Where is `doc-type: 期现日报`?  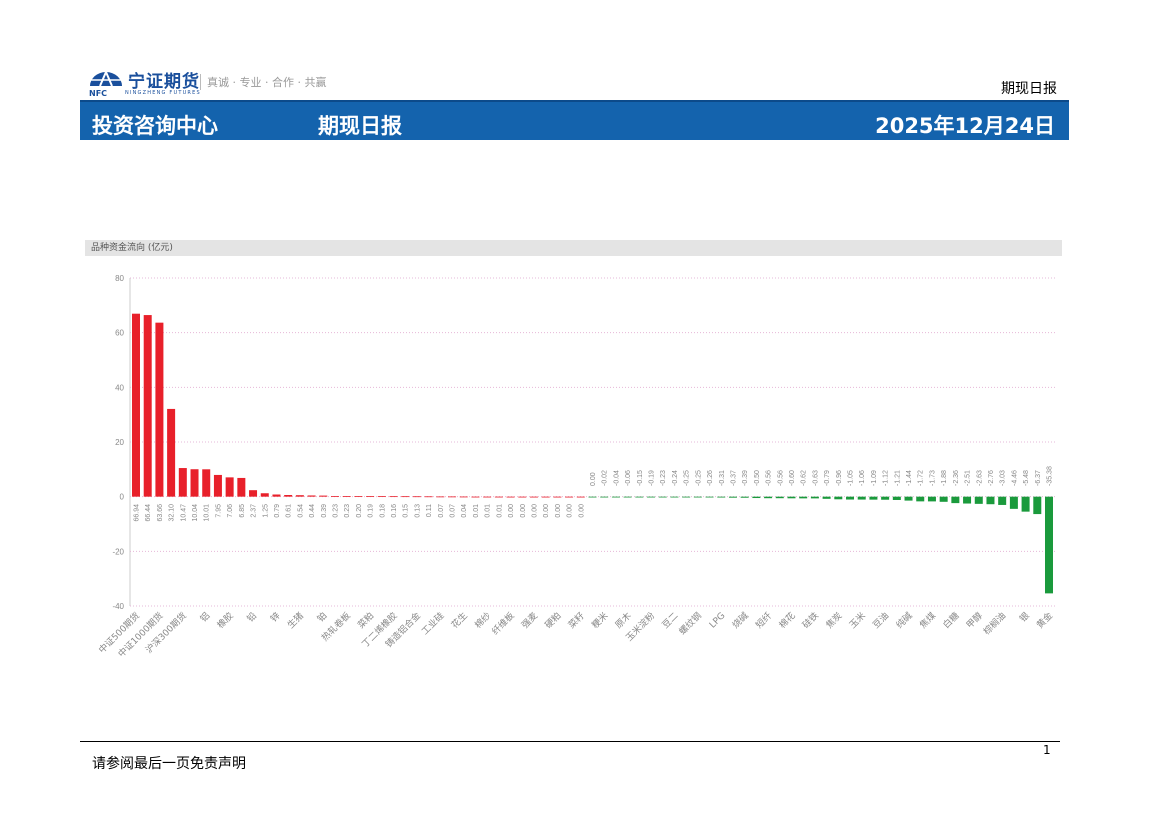 doc-type: 期现日报 is located at coordinates (1029, 89).